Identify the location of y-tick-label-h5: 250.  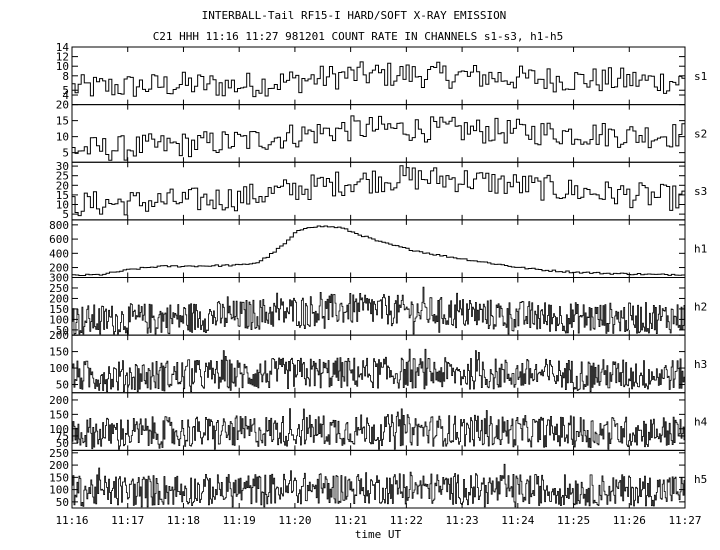
(59, 453).